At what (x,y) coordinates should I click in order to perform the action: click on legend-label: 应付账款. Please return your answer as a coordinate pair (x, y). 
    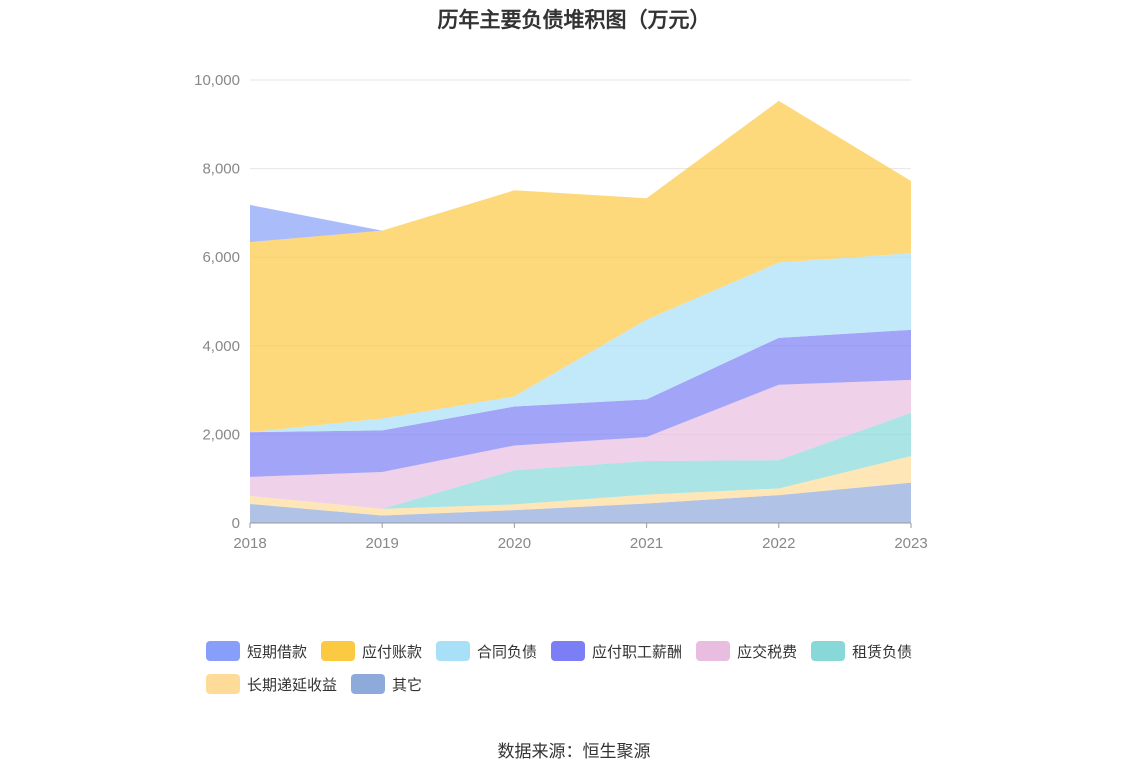
    Looking at the image, I should click on (392, 652).